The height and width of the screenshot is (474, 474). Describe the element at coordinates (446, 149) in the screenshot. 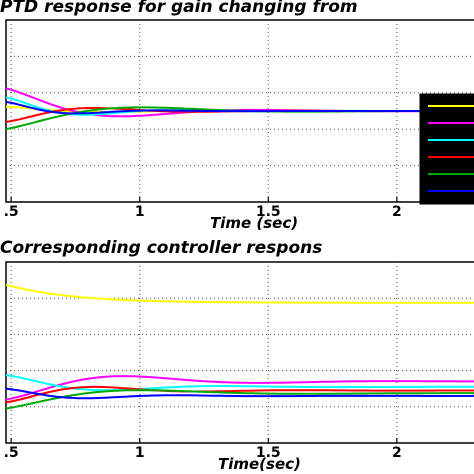

I see `chart-1-legend` at that location.